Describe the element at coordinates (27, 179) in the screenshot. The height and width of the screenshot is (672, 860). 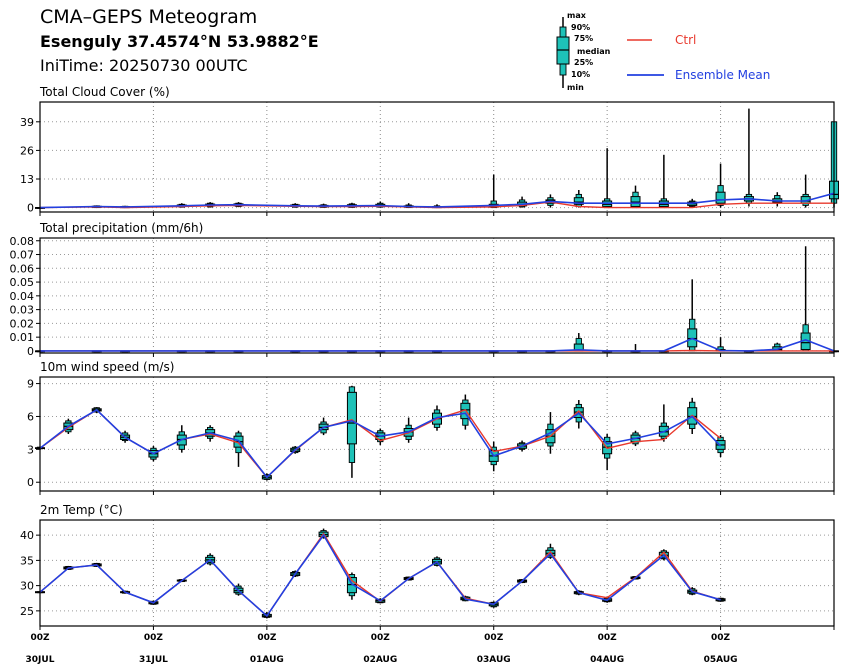
I see `y-tick-label: 13` at that location.